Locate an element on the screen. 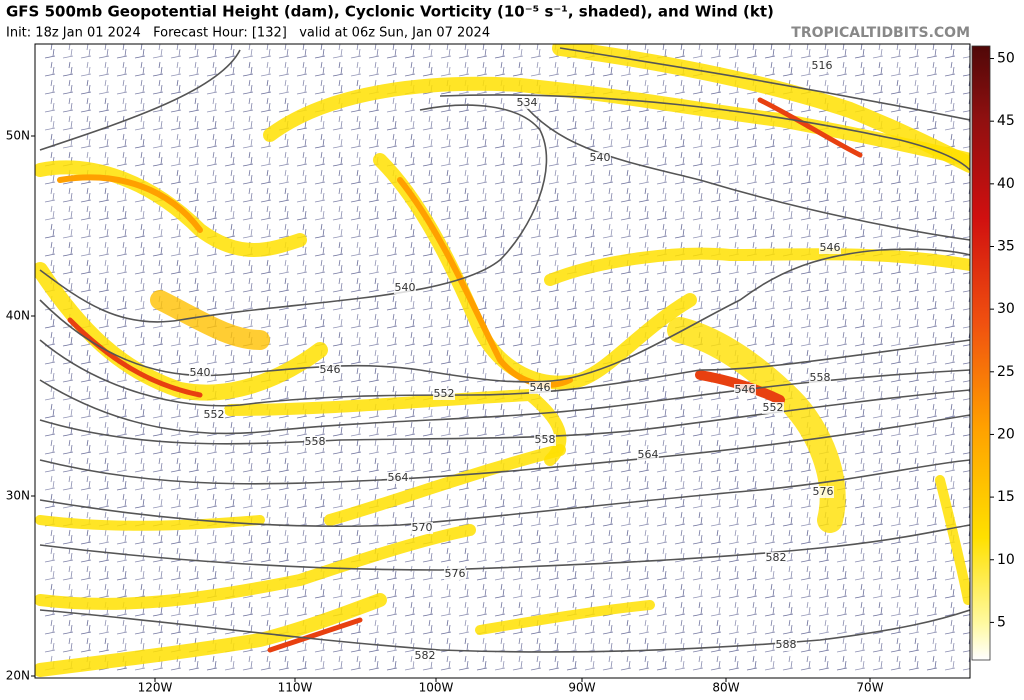  colorbar-tick-label: 15 is located at coordinates (1006, 497).